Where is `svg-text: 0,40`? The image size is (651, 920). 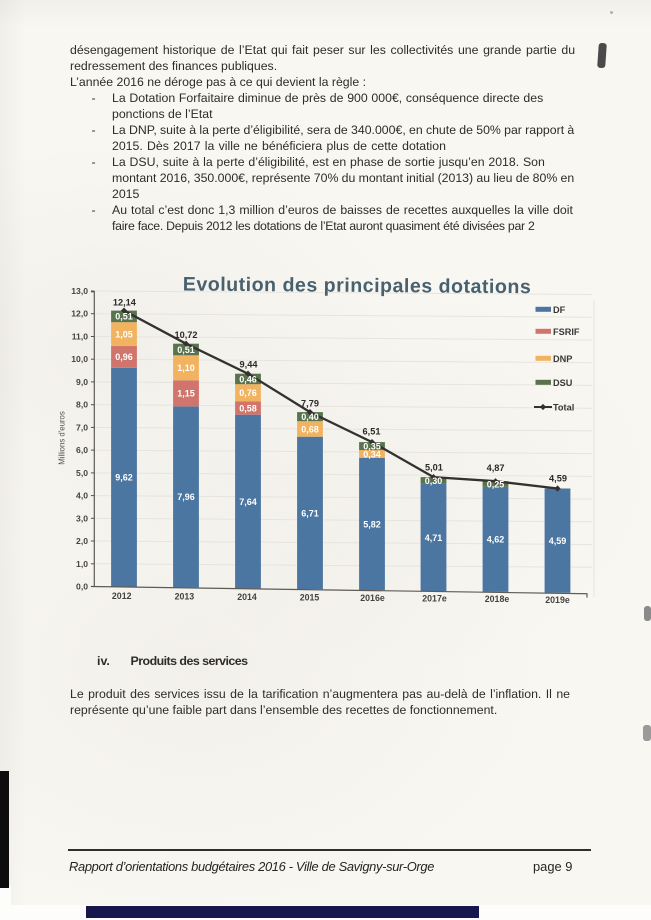
svg-text: 0,40 is located at coordinates (310, 417).